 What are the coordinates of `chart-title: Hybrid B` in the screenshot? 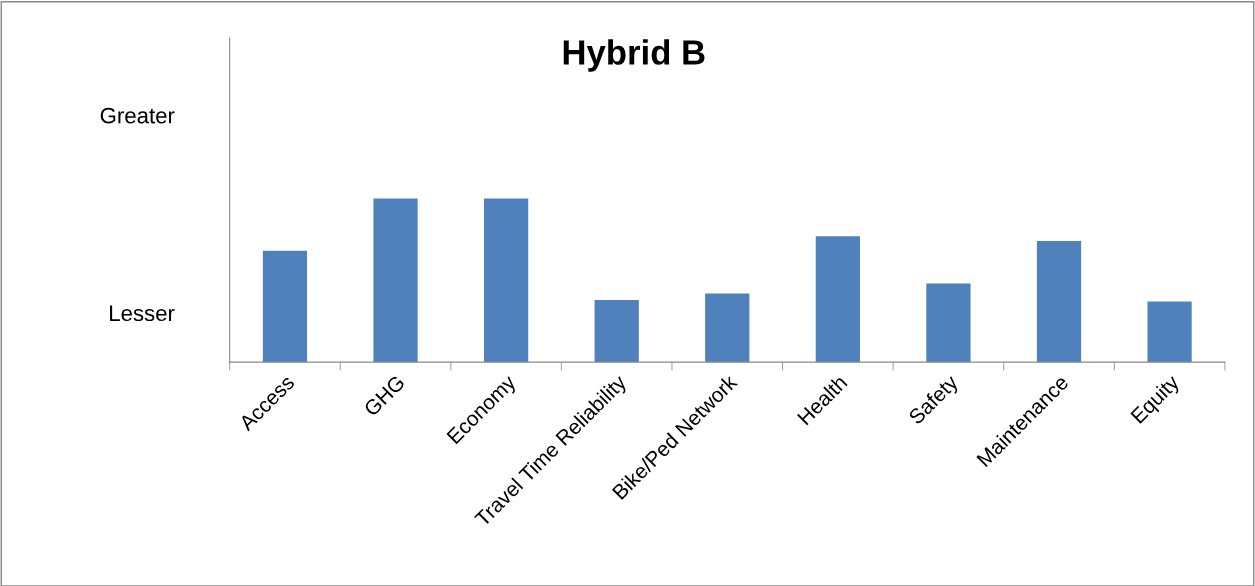 It's located at (634, 55).